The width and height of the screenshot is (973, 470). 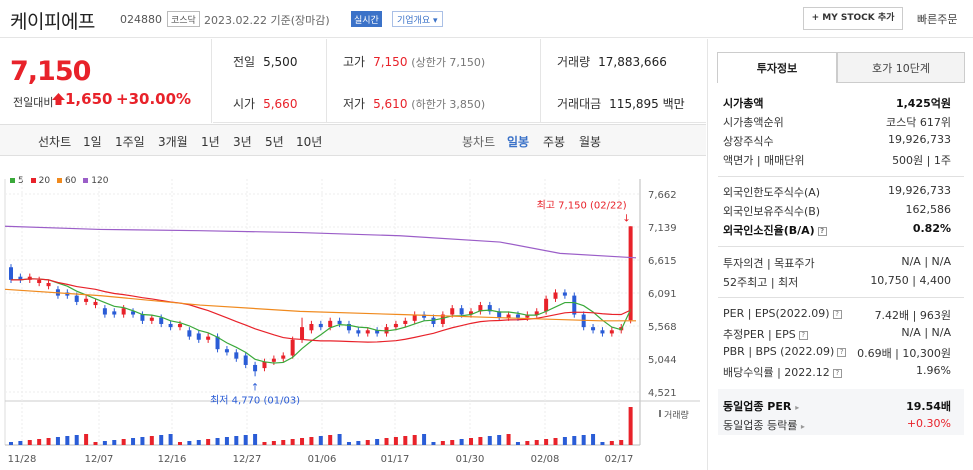 What do you see at coordinates (414, 21) in the screenshot?
I see `corp-info-label: 기업개요` at bounding box center [414, 21].